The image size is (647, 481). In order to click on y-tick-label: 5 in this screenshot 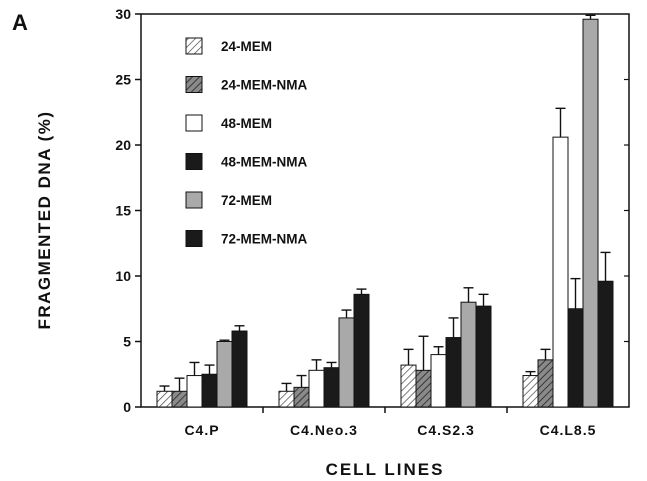, I will do `click(127, 342)`.